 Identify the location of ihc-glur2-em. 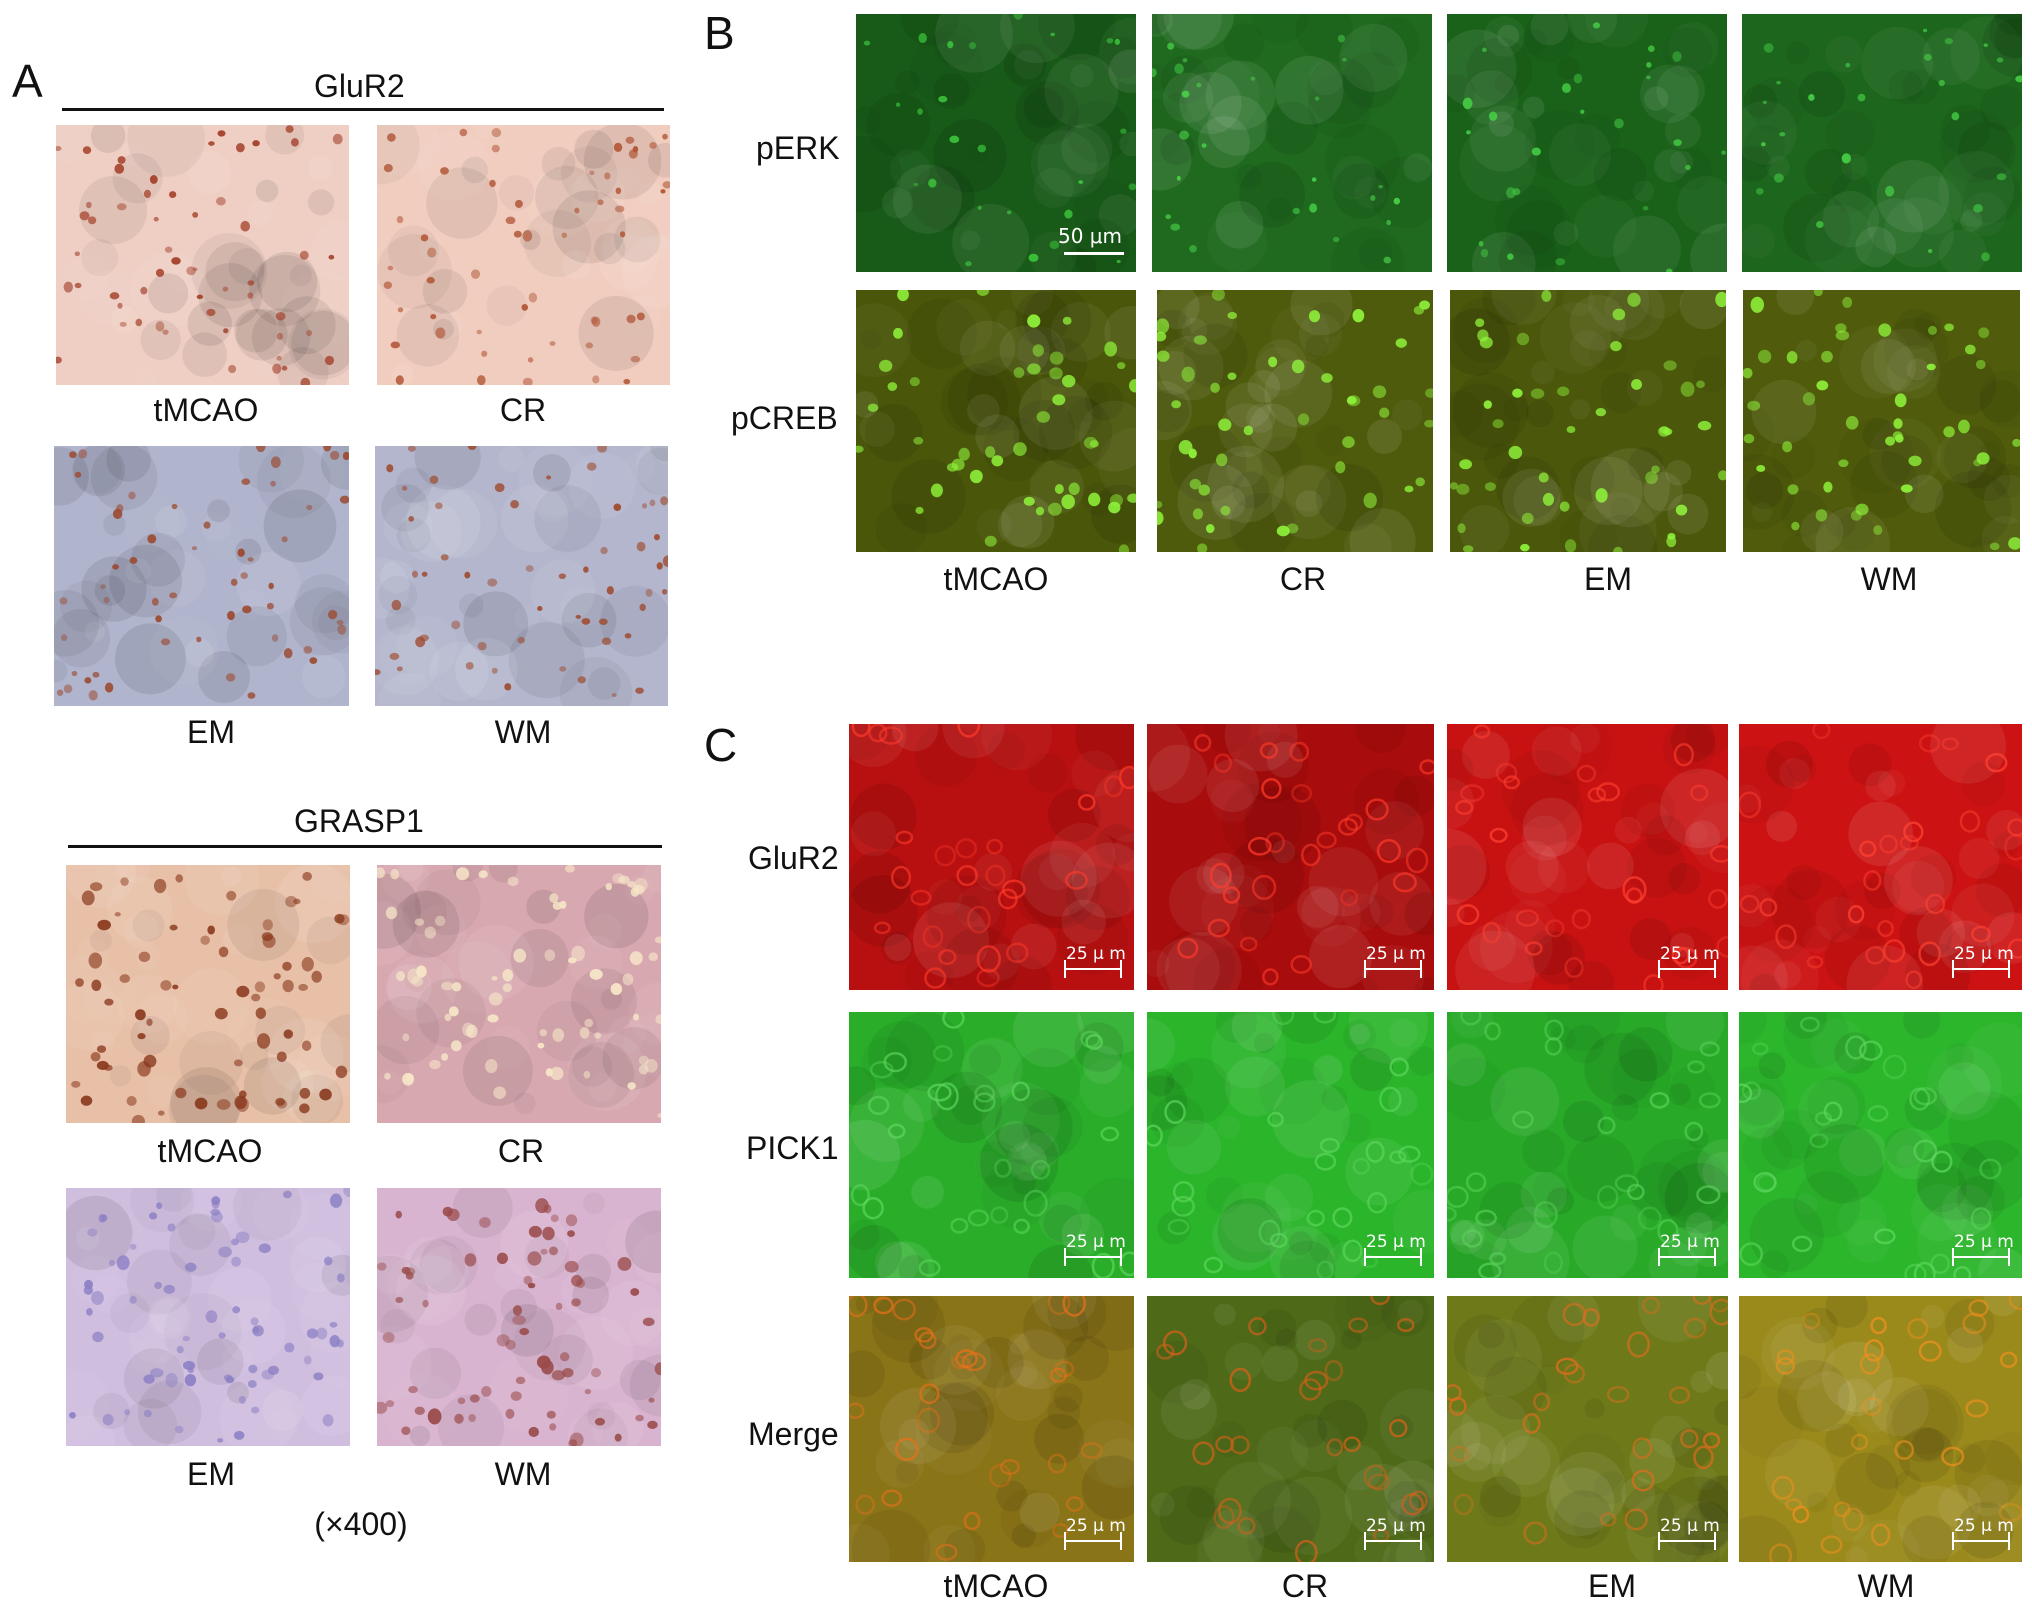
(201, 576).